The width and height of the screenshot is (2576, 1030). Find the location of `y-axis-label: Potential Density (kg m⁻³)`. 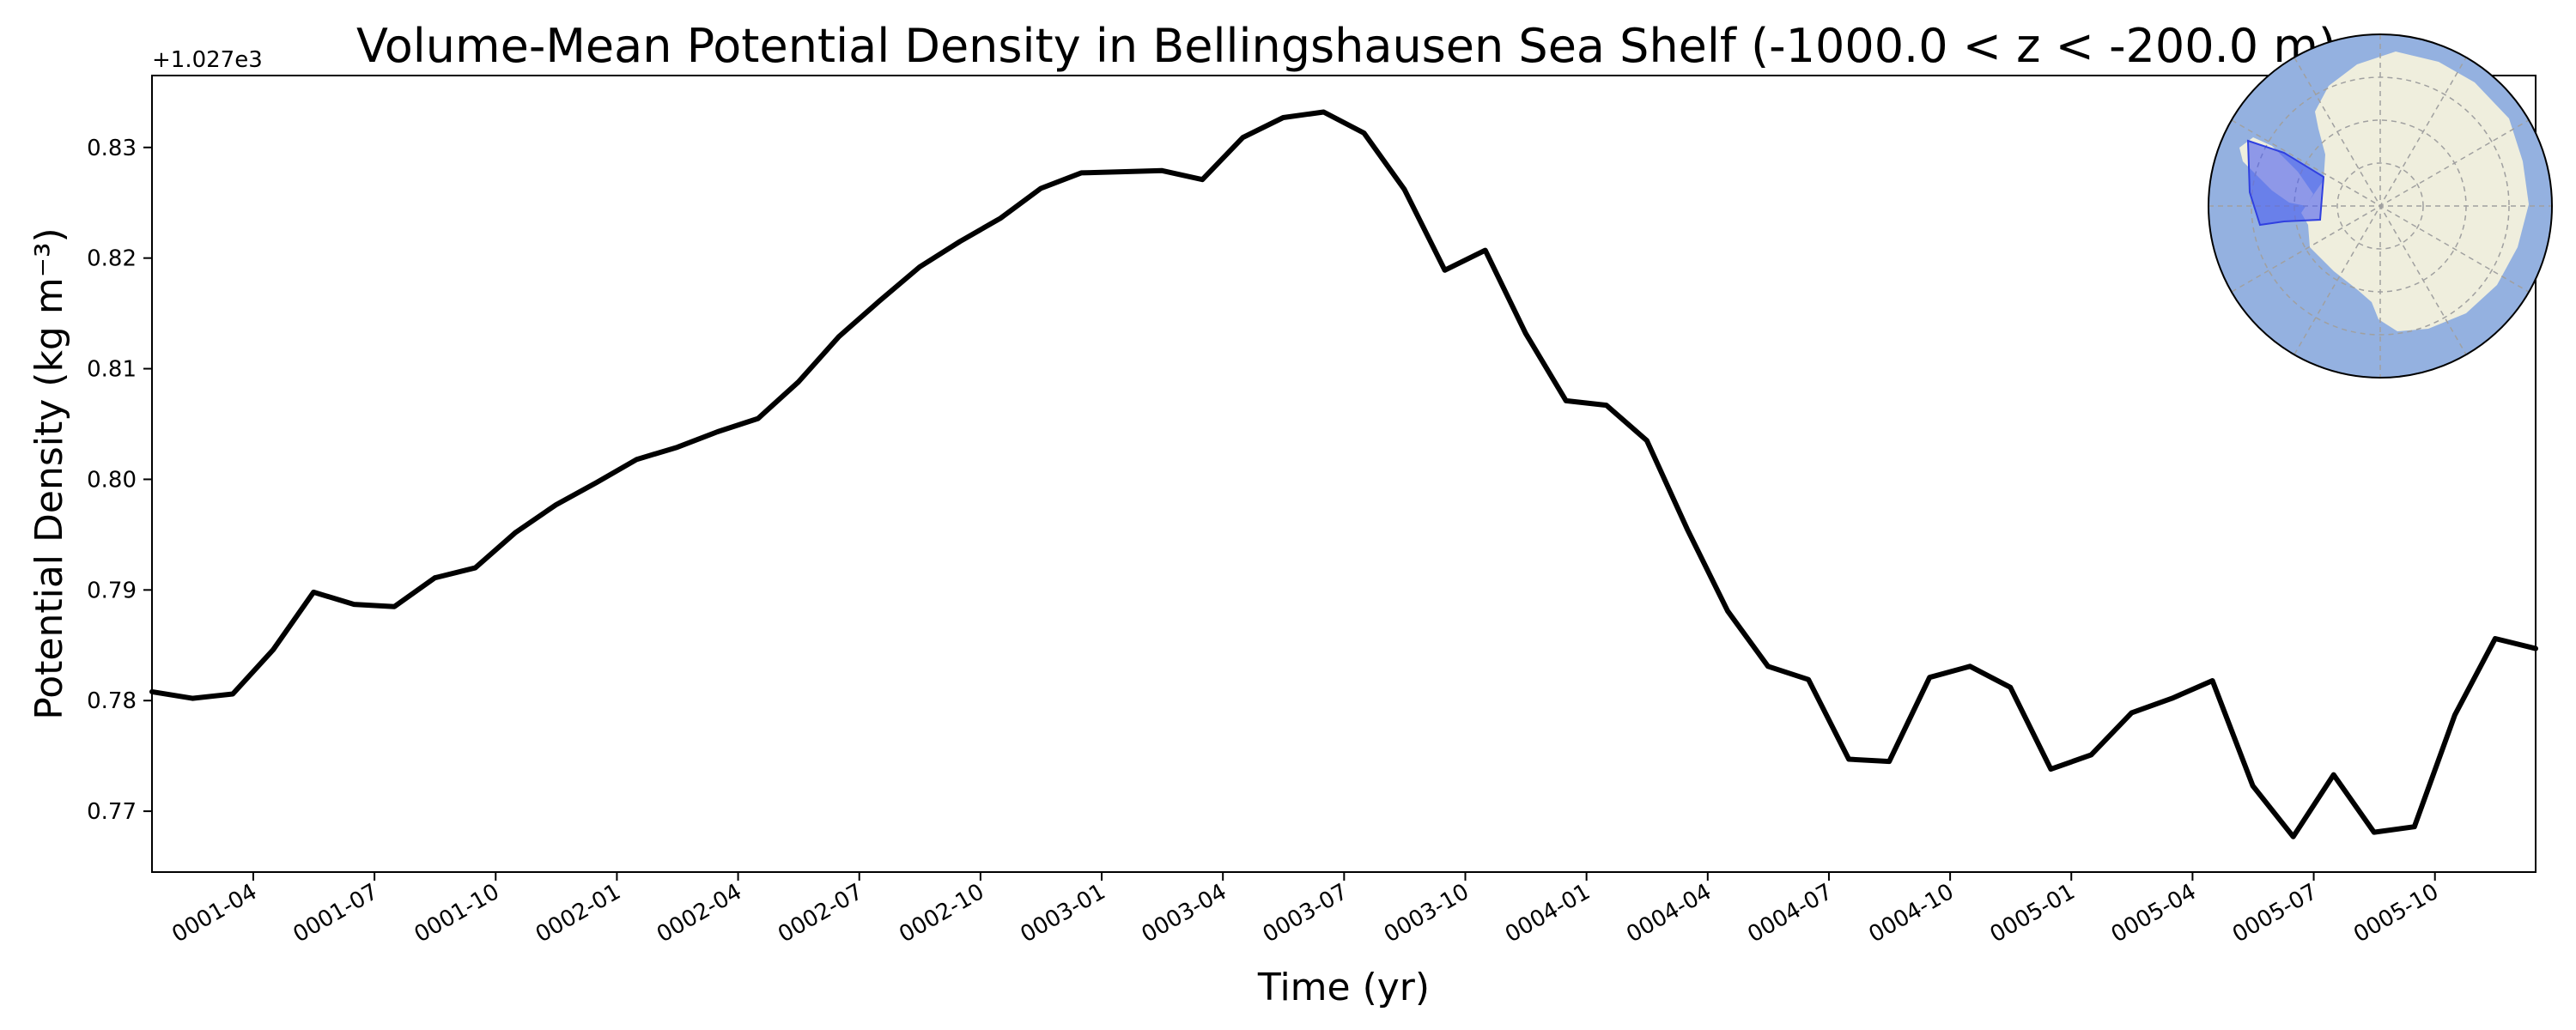

y-axis-label: Potential Density (kg m⁻³) is located at coordinates (49, 473).